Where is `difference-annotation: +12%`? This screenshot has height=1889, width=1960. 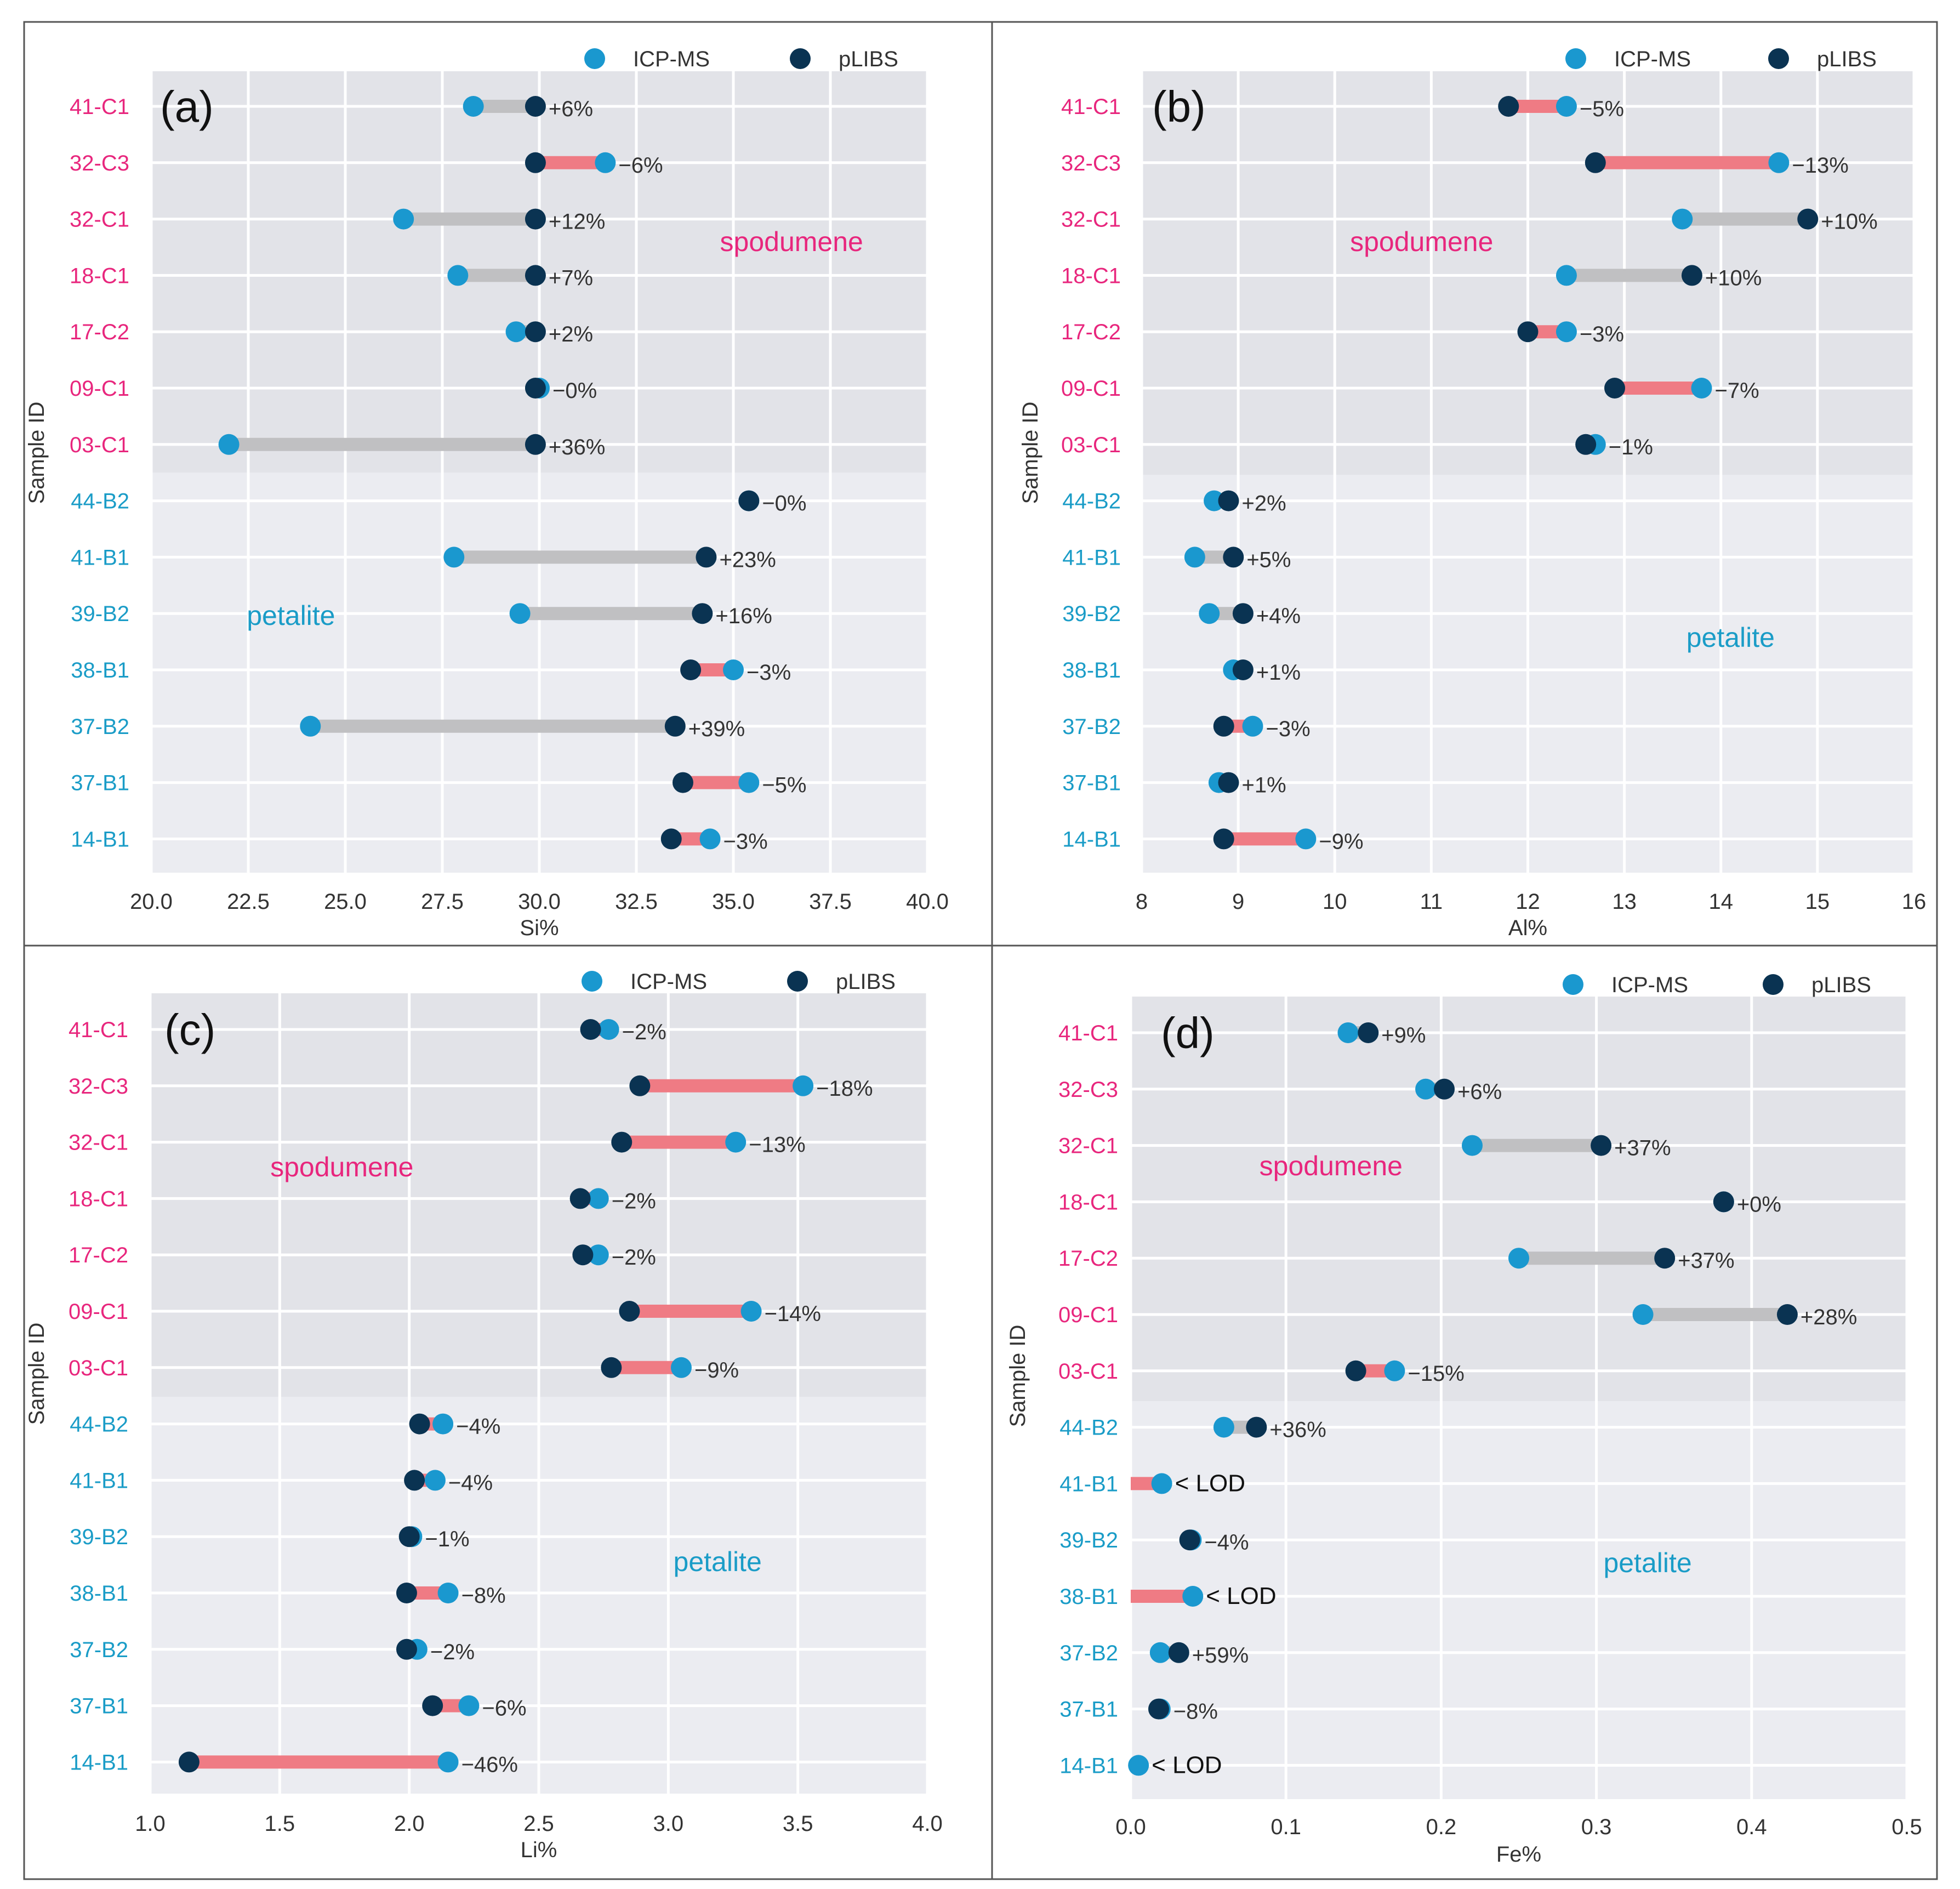
difference-annotation: +12% is located at coordinates (577, 222).